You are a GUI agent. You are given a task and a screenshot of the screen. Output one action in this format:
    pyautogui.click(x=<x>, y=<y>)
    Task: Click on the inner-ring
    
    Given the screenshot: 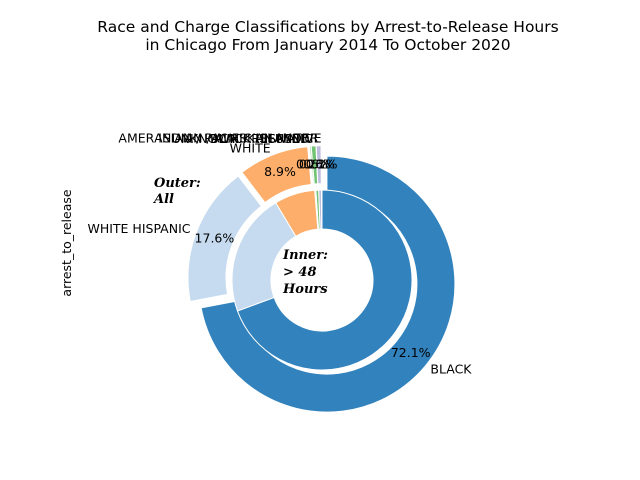 What is the action you would take?
    pyautogui.click(x=322, y=280)
    